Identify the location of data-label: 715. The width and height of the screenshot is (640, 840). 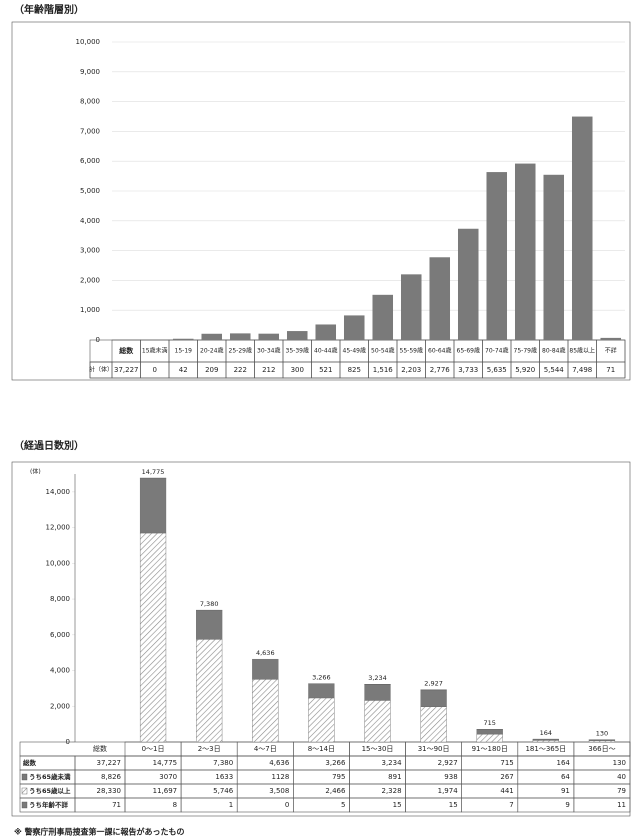
(490, 723).